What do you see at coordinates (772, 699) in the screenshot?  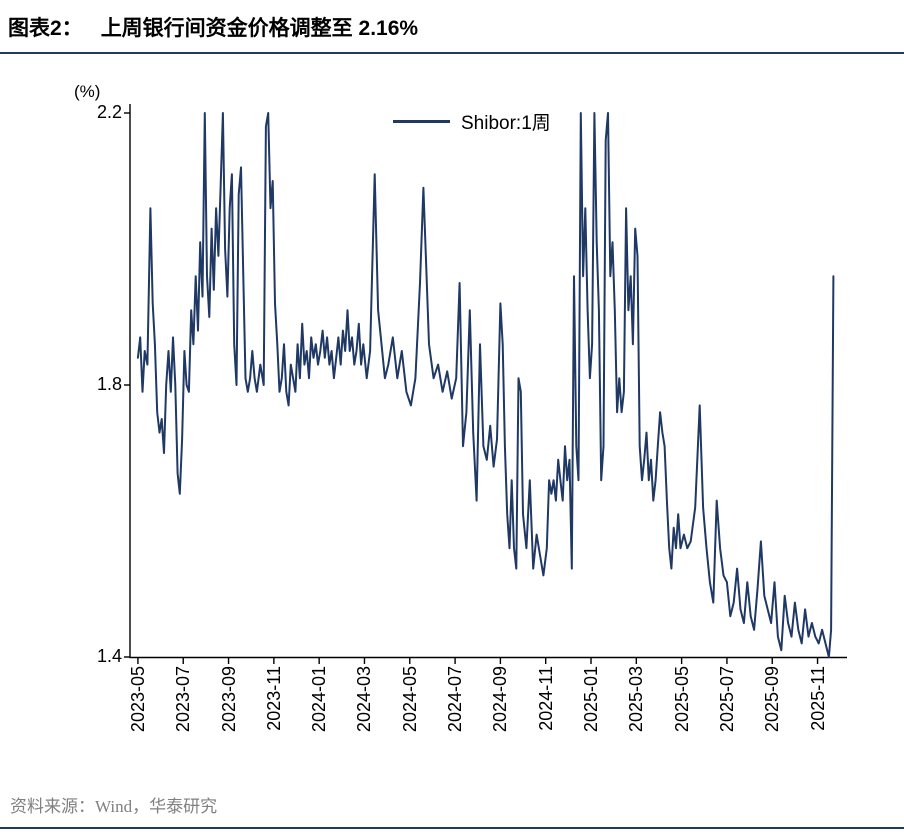 I see `x-tick-label: 2025-09` at bounding box center [772, 699].